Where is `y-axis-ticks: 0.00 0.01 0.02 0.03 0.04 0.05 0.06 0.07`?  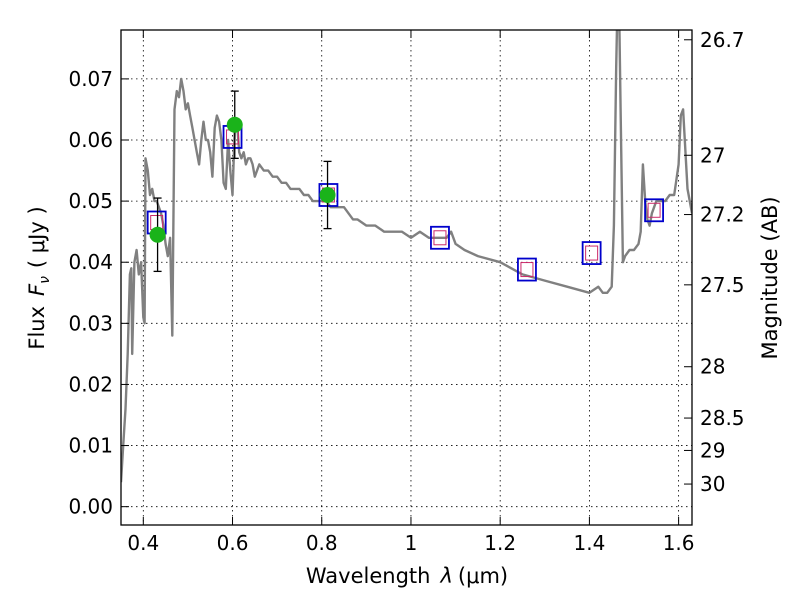
y-axis-ticks: 0.00 0.01 0.02 0.03 0.04 0.05 0.06 0.07 is located at coordinates (98, 293).